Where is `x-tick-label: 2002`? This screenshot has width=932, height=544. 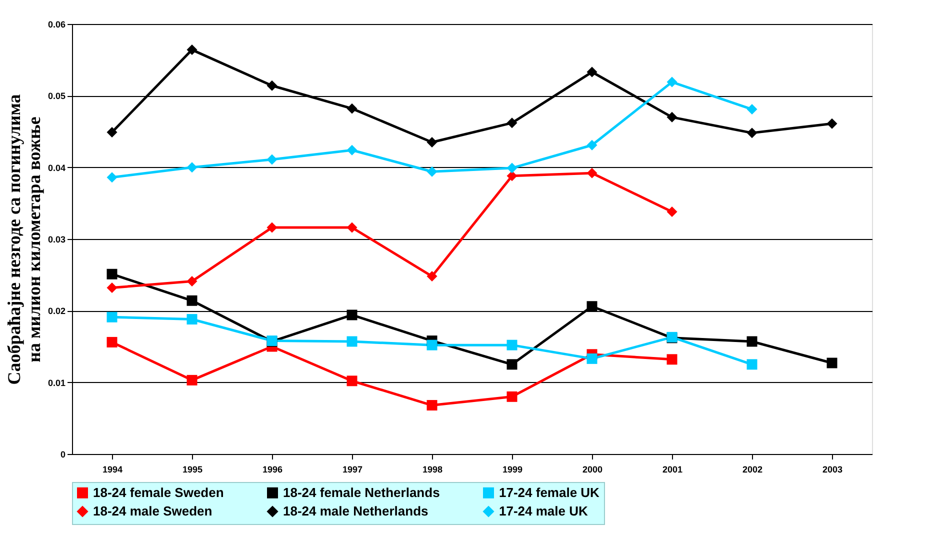 x-tick-label: 2002 is located at coordinates (752, 469).